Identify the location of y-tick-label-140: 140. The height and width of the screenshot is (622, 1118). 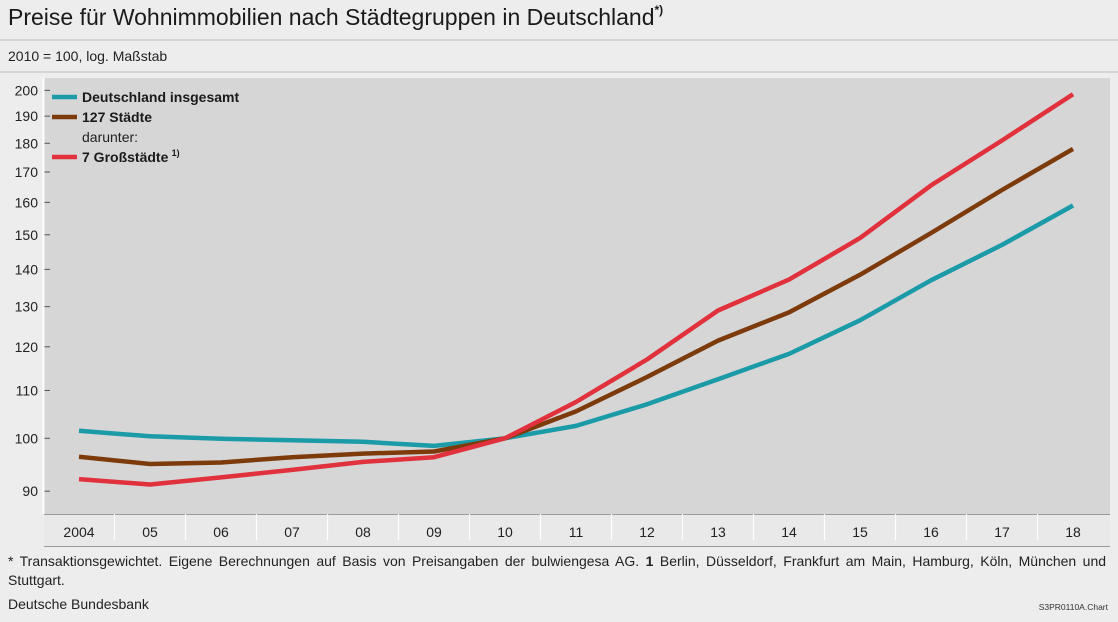
(27, 269).